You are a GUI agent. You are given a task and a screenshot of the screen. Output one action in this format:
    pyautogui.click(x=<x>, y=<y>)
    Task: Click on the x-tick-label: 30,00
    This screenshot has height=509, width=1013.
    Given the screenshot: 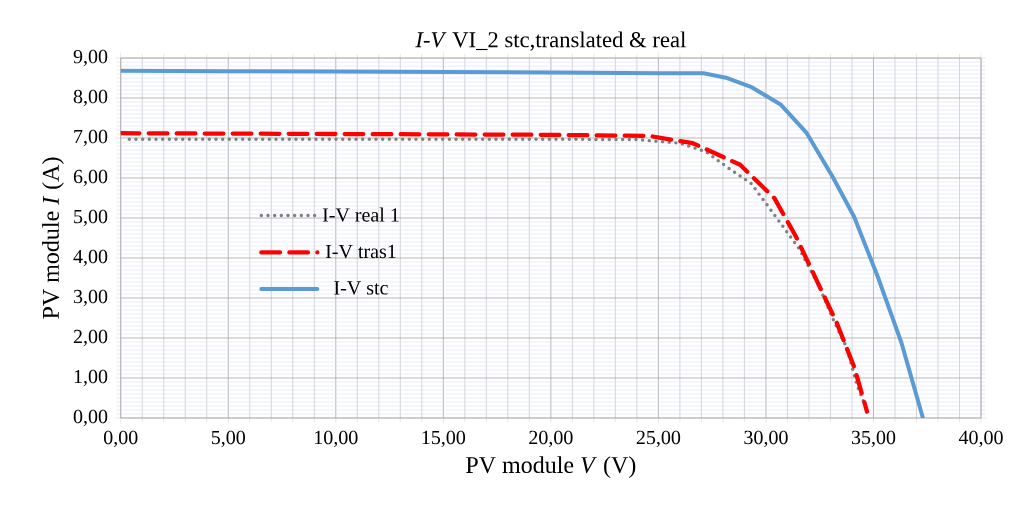 What is the action you would take?
    pyautogui.click(x=766, y=439)
    